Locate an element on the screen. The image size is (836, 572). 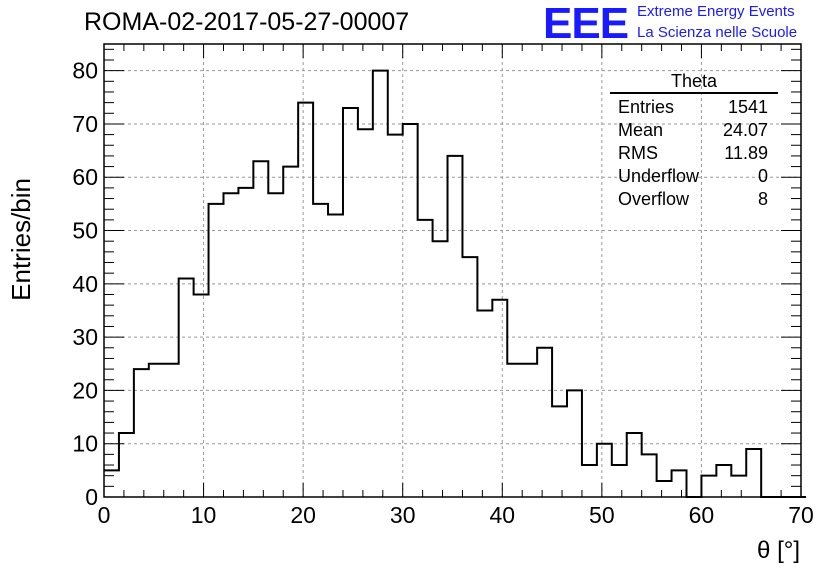
stats-row-rms: RMS 11.89 is located at coordinates (694, 153).